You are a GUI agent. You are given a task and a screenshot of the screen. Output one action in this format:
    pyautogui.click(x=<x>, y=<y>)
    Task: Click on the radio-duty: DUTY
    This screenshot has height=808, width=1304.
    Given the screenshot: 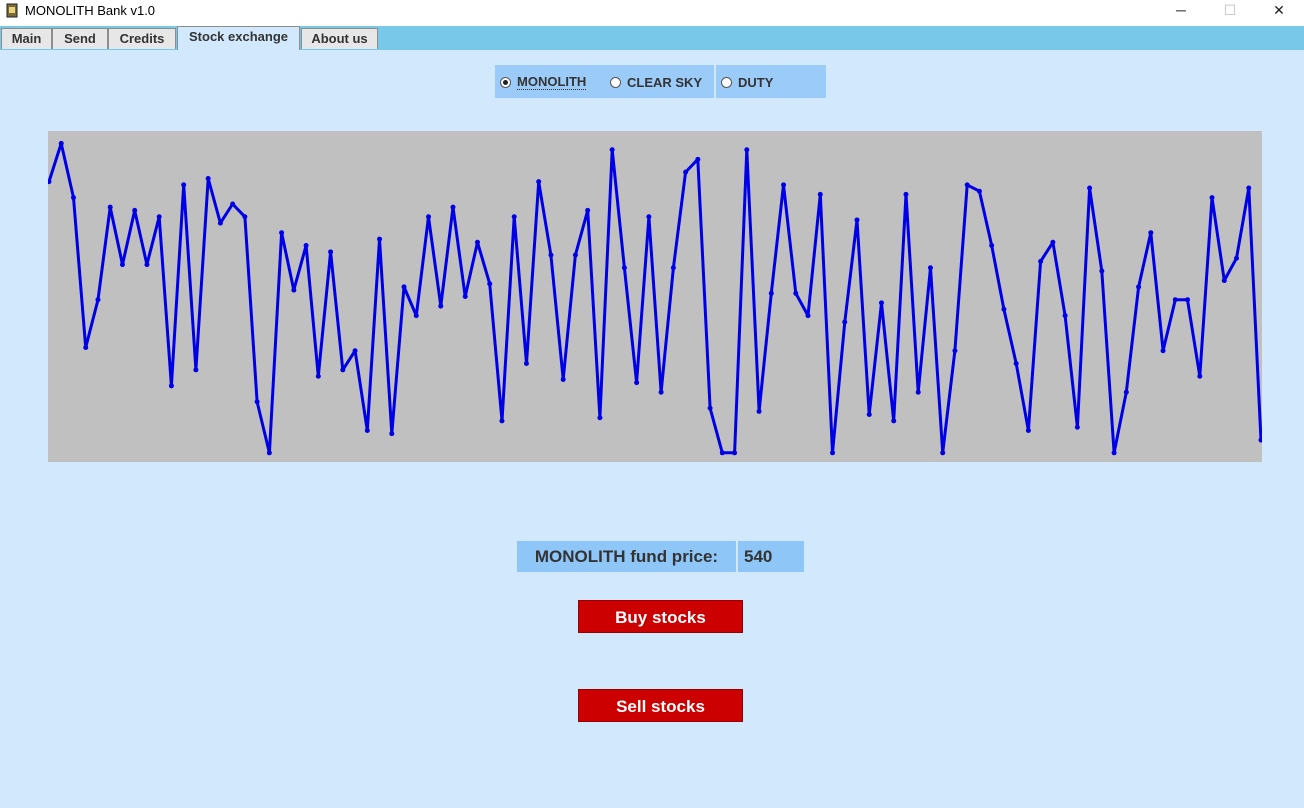 What is the action you would take?
    pyautogui.click(x=747, y=82)
    